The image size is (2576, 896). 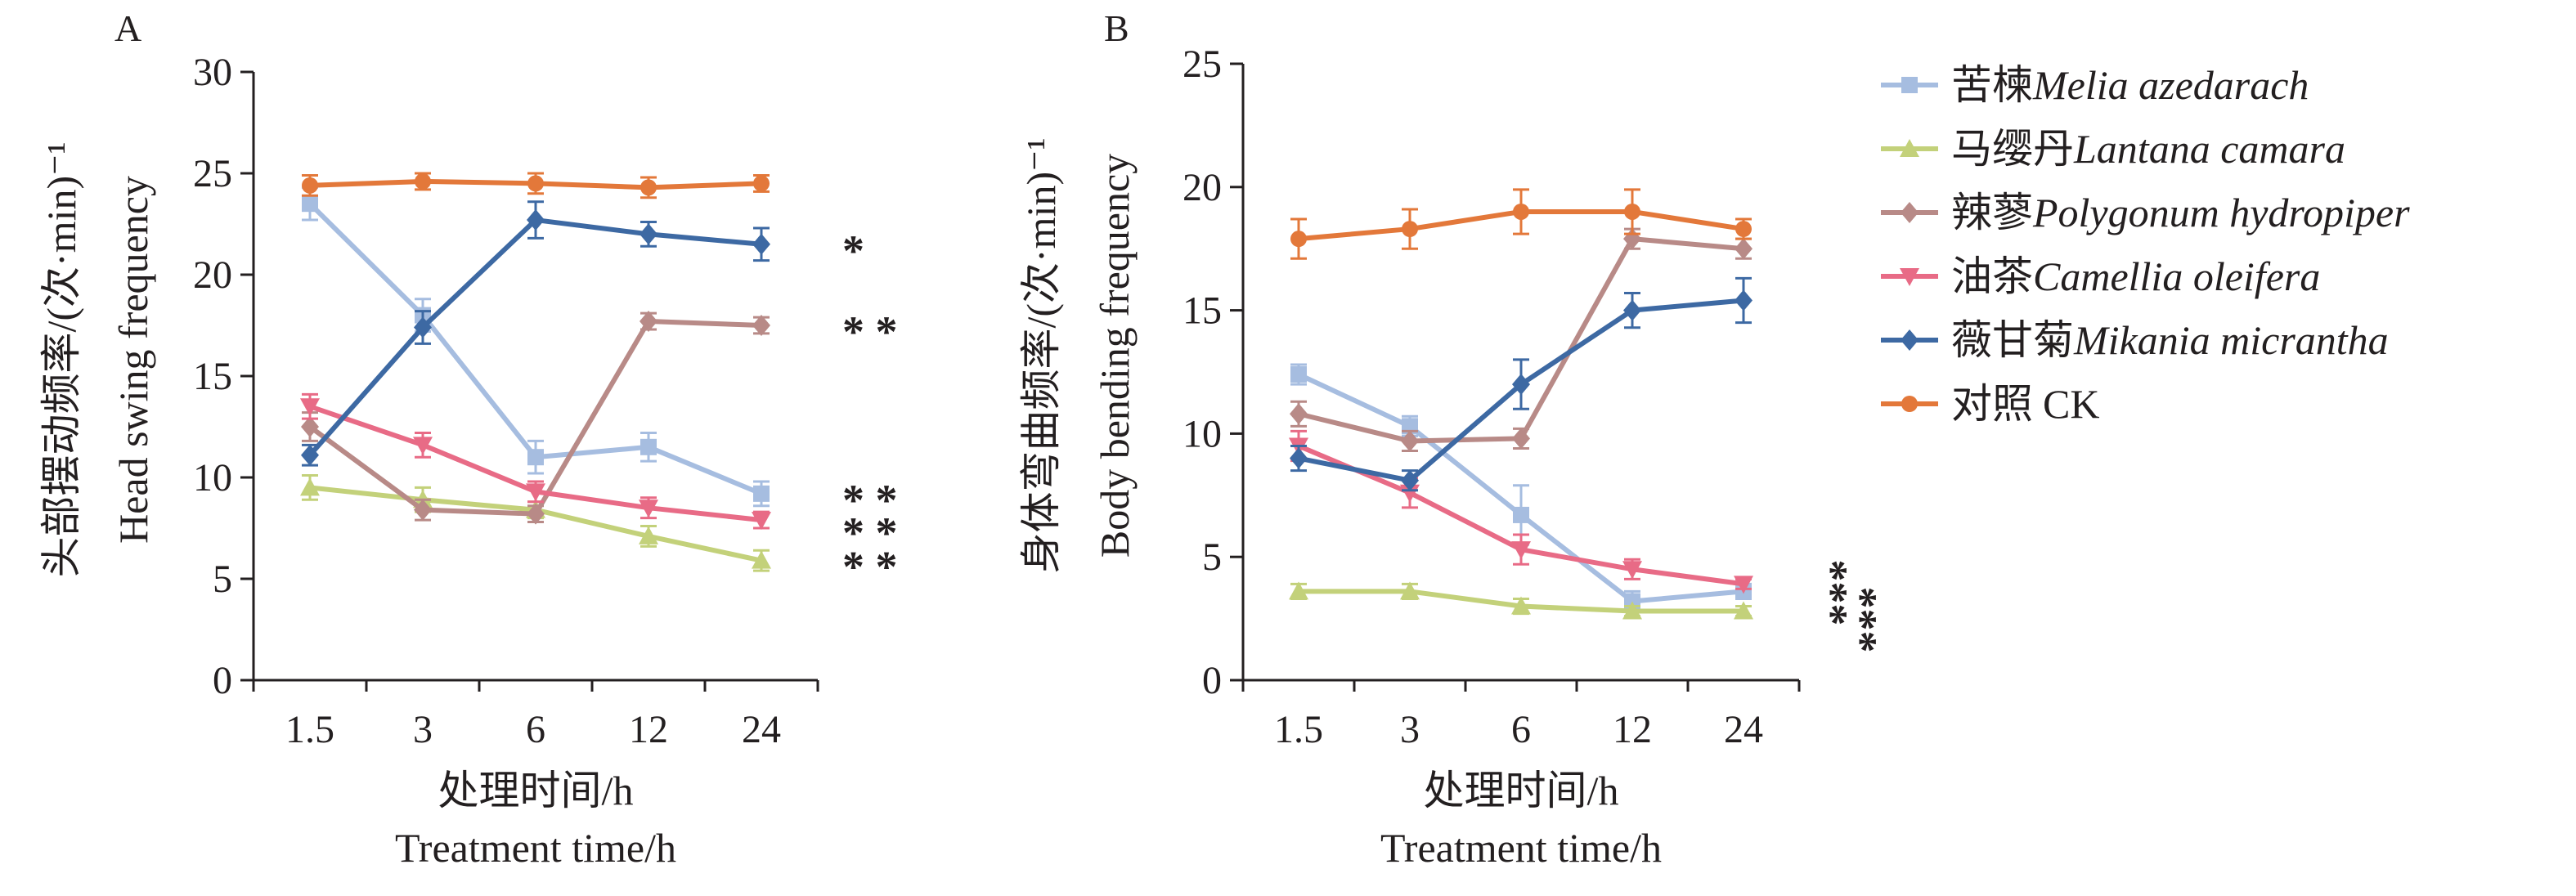 What do you see at coordinates (2013, 149) in the screenshot?
I see `legend-label-zh: 马缨丹` at bounding box center [2013, 149].